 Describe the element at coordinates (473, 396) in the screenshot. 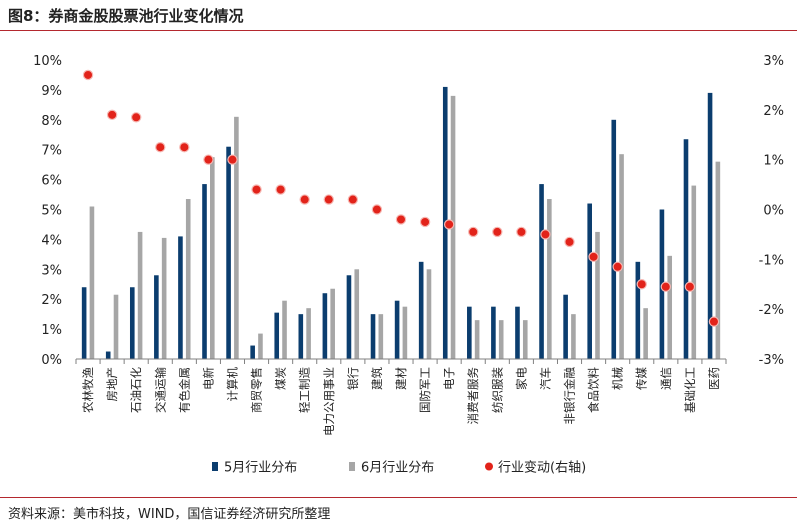

I see `category-label: 消费者服务` at that location.